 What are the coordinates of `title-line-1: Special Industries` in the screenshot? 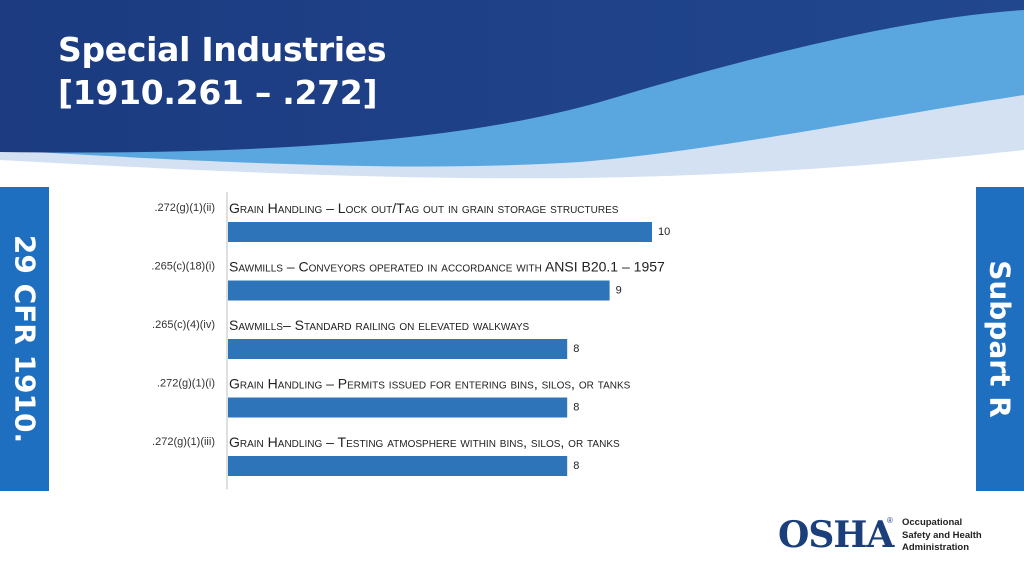 It's located at (222, 49).